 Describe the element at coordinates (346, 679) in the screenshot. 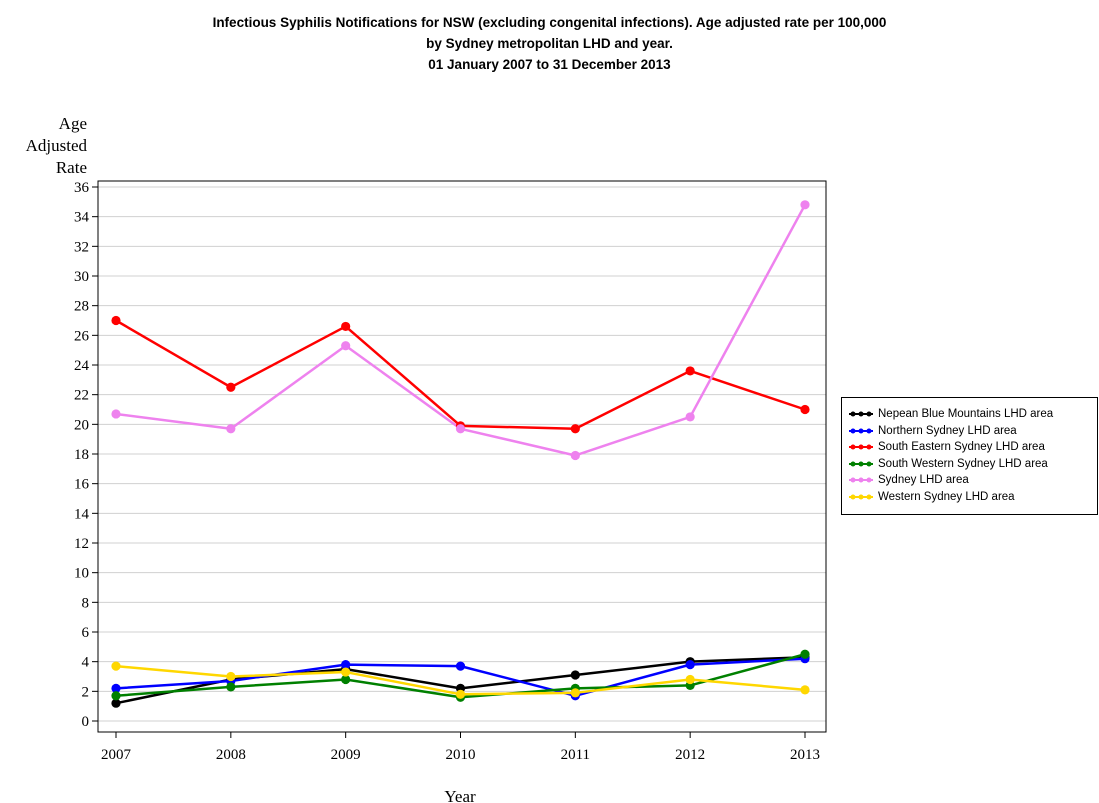

I see `data-point-s3-2009` at that location.